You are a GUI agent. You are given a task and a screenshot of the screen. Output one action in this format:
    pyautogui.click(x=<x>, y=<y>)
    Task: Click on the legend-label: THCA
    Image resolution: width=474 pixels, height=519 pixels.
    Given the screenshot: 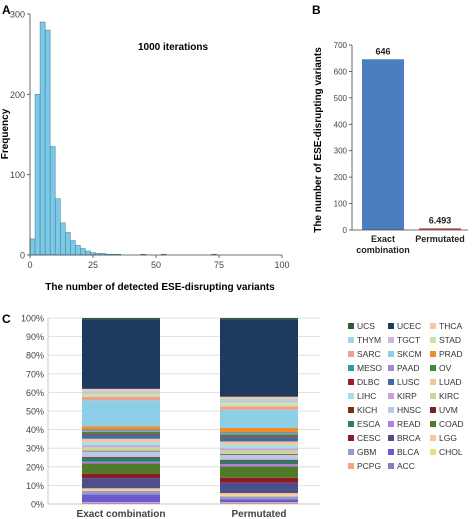 What is the action you would take?
    pyautogui.click(x=450, y=326)
    